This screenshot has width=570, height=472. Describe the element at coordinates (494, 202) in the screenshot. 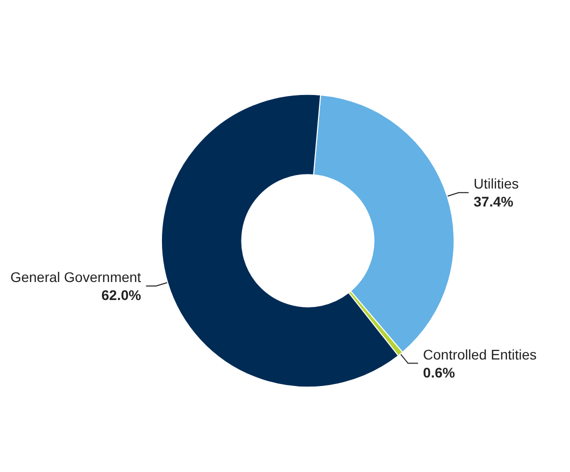

I see `data-label: 37.4%` at that location.